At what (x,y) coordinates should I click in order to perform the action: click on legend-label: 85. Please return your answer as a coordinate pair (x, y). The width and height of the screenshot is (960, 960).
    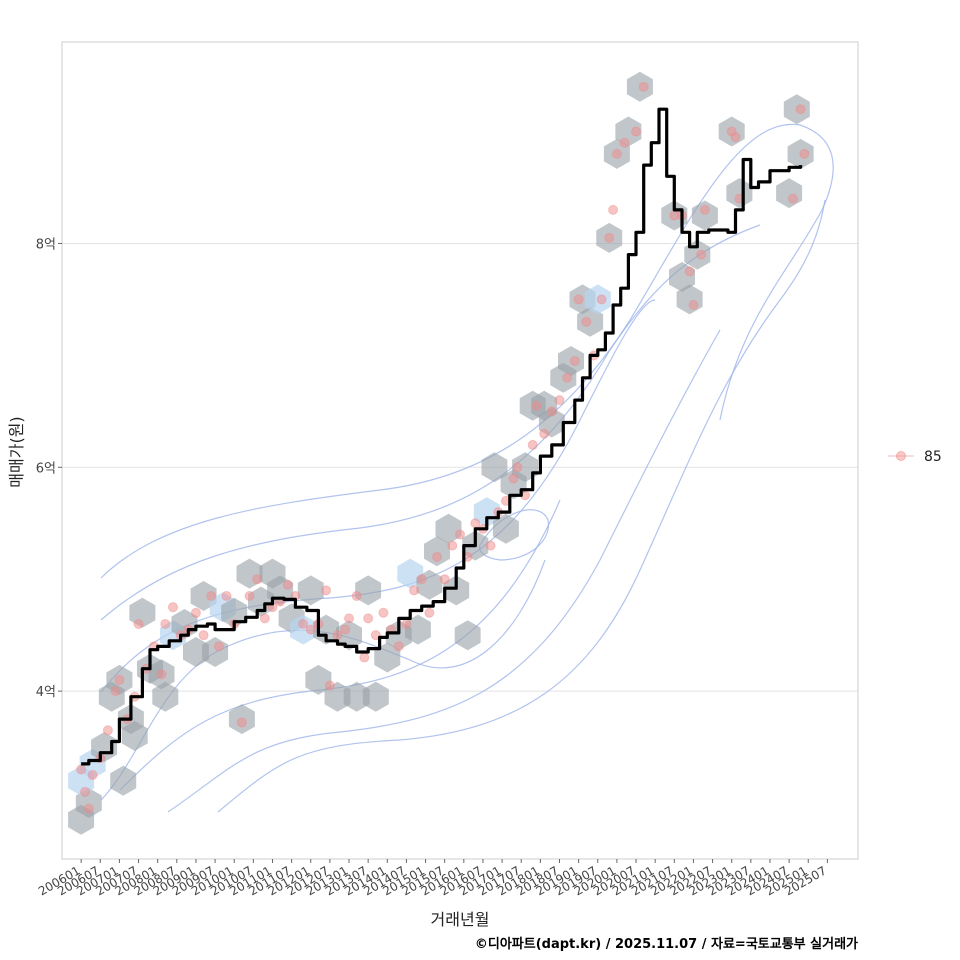
    Looking at the image, I should click on (933, 457).